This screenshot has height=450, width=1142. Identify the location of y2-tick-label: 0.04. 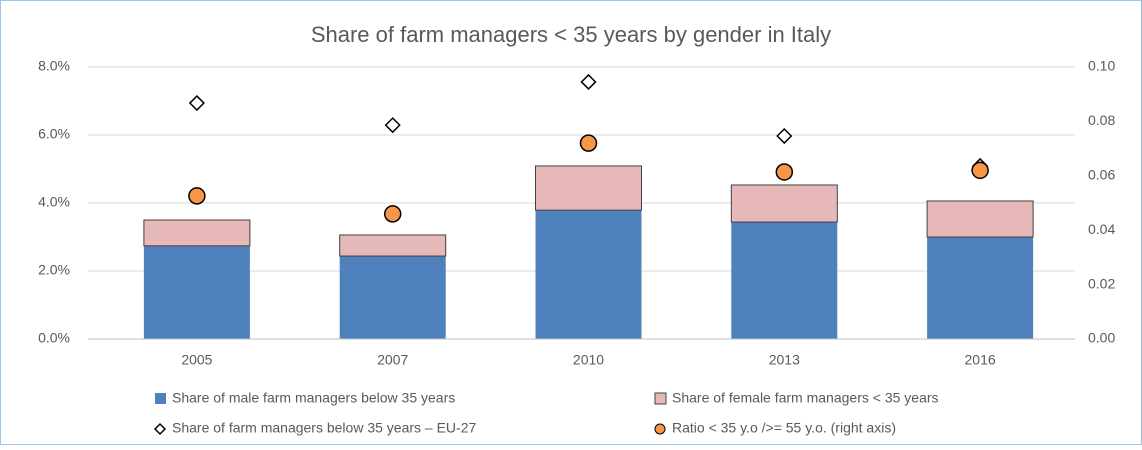
(1101, 229).